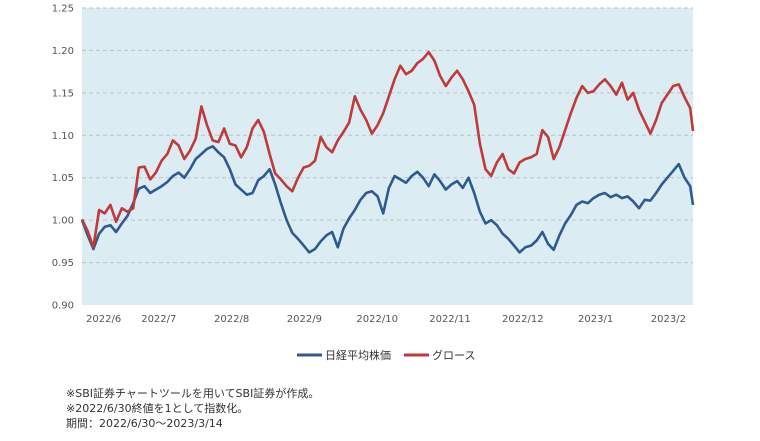 The image size is (760, 441). Describe the element at coordinates (450, 319) in the screenshot. I see `x-tick-label: 2022/11` at that location.